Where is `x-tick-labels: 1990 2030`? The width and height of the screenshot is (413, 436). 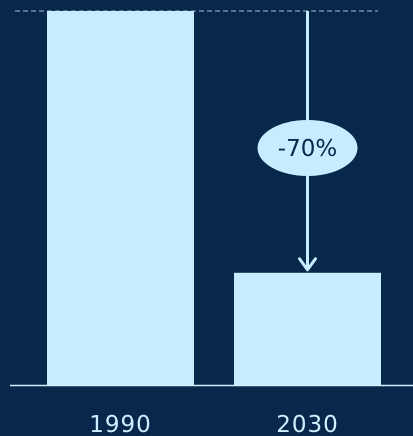
x-tick-labels: 1990 2030 is located at coordinates (214, 424).